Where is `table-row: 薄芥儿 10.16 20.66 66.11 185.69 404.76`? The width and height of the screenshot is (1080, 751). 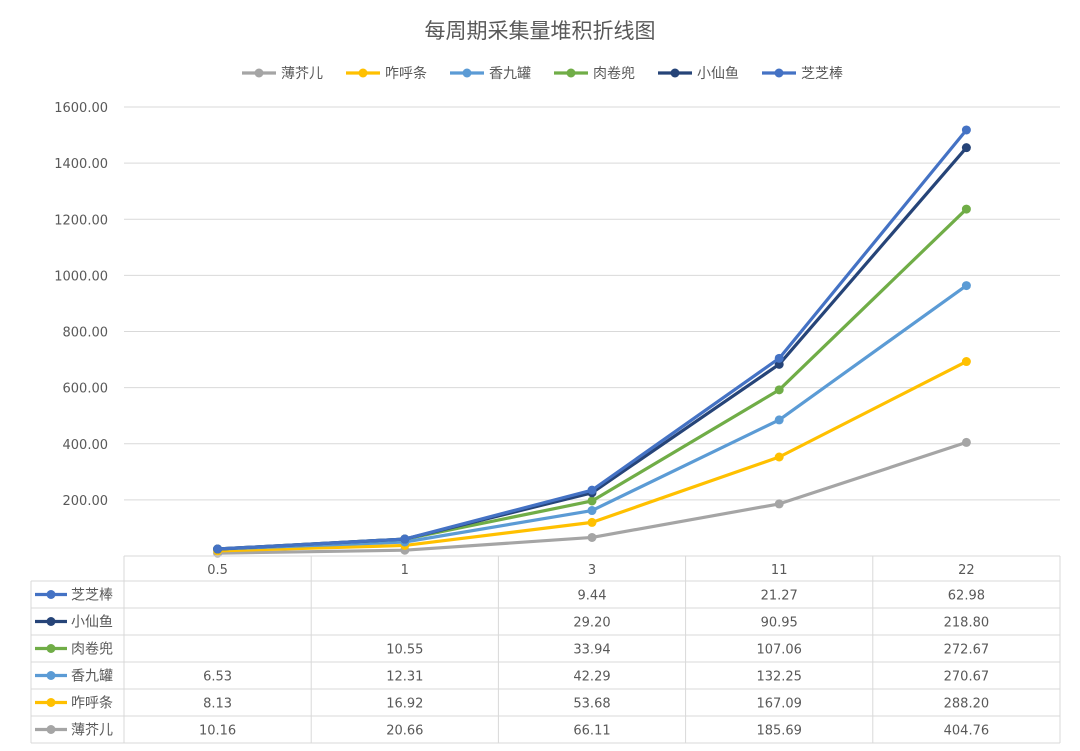
table-row: 薄芥儿 10.16 20.66 66.11 185.69 404.76 is located at coordinates (512, 731).